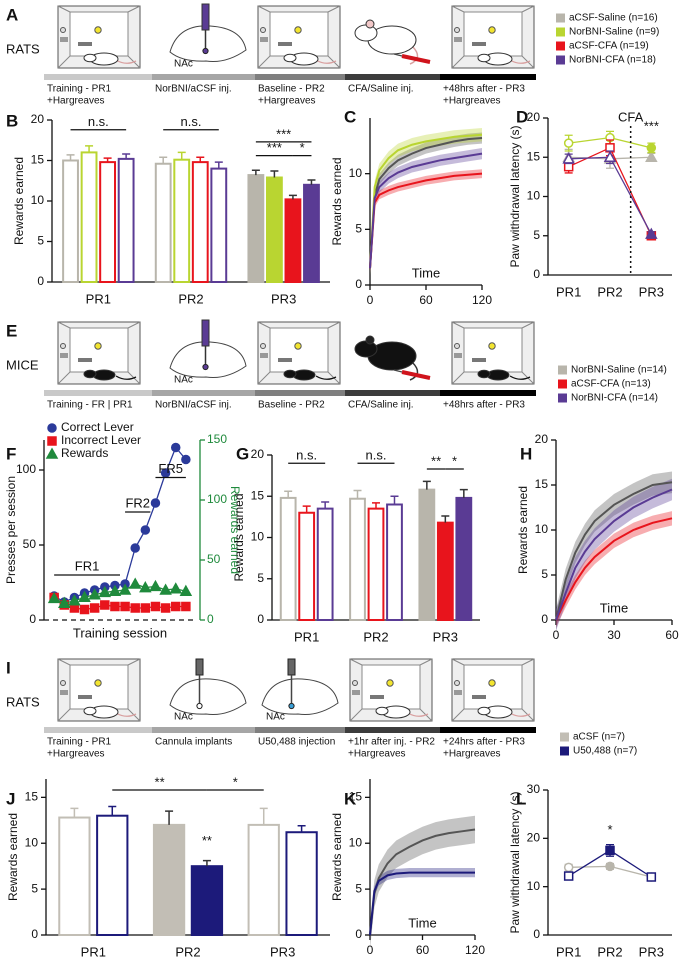 This screenshot has height=964, width=688. What do you see at coordinates (560, 46) in the screenshot?
I see `legend-swatch` at bounding box center [560, 46].